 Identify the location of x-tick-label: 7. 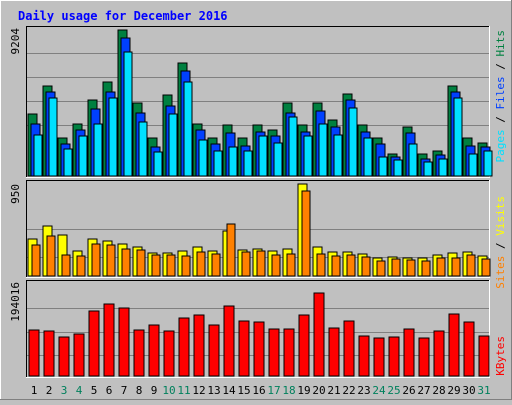
(124, 390).